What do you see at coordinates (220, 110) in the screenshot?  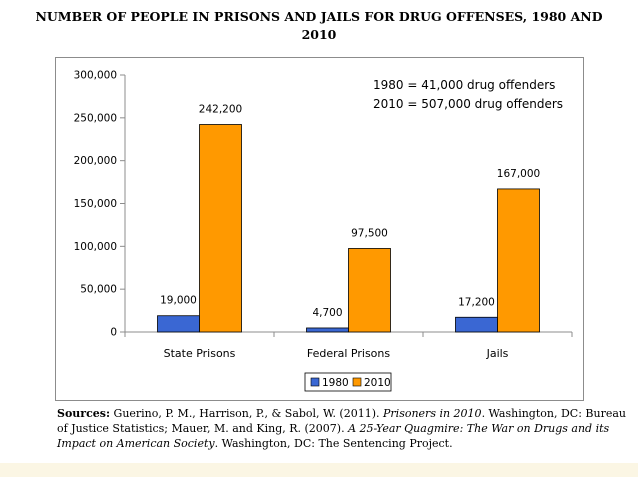 I see `data-label-2010-0: 242,200` at bounding box center [220, 110].